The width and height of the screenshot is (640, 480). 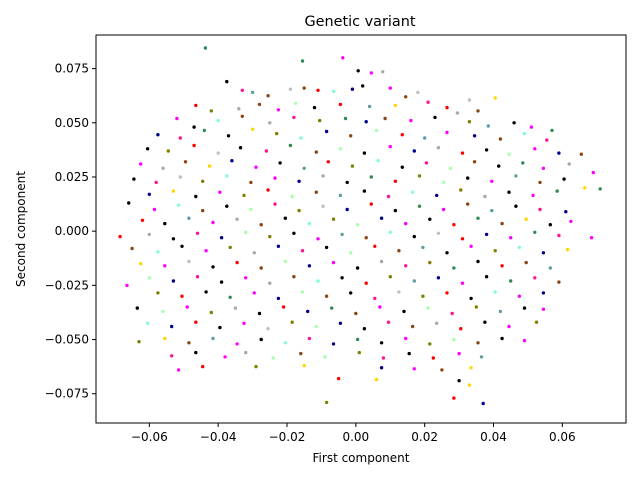 What do you see at coordinates (67, 340) in the screenshot?
I see `y-tick-label: −0.050` at bounding box center [67, 340].